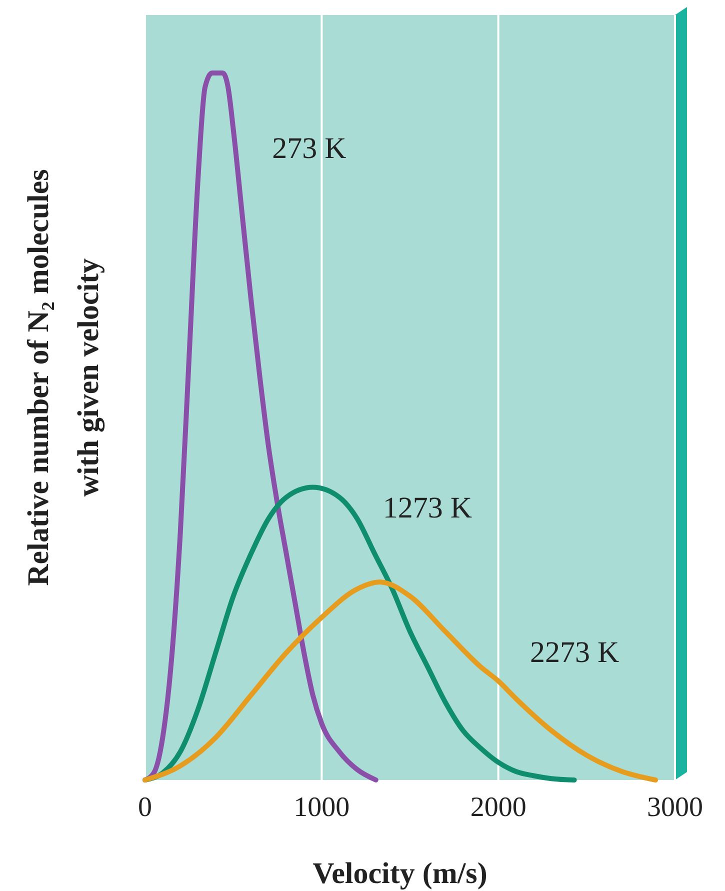 This screenshot has width=725, height=891. What do you see at coordinates (575, 653) in the screenshot?
I see `series-label: 2273 K` at bounding box center [575, 653].